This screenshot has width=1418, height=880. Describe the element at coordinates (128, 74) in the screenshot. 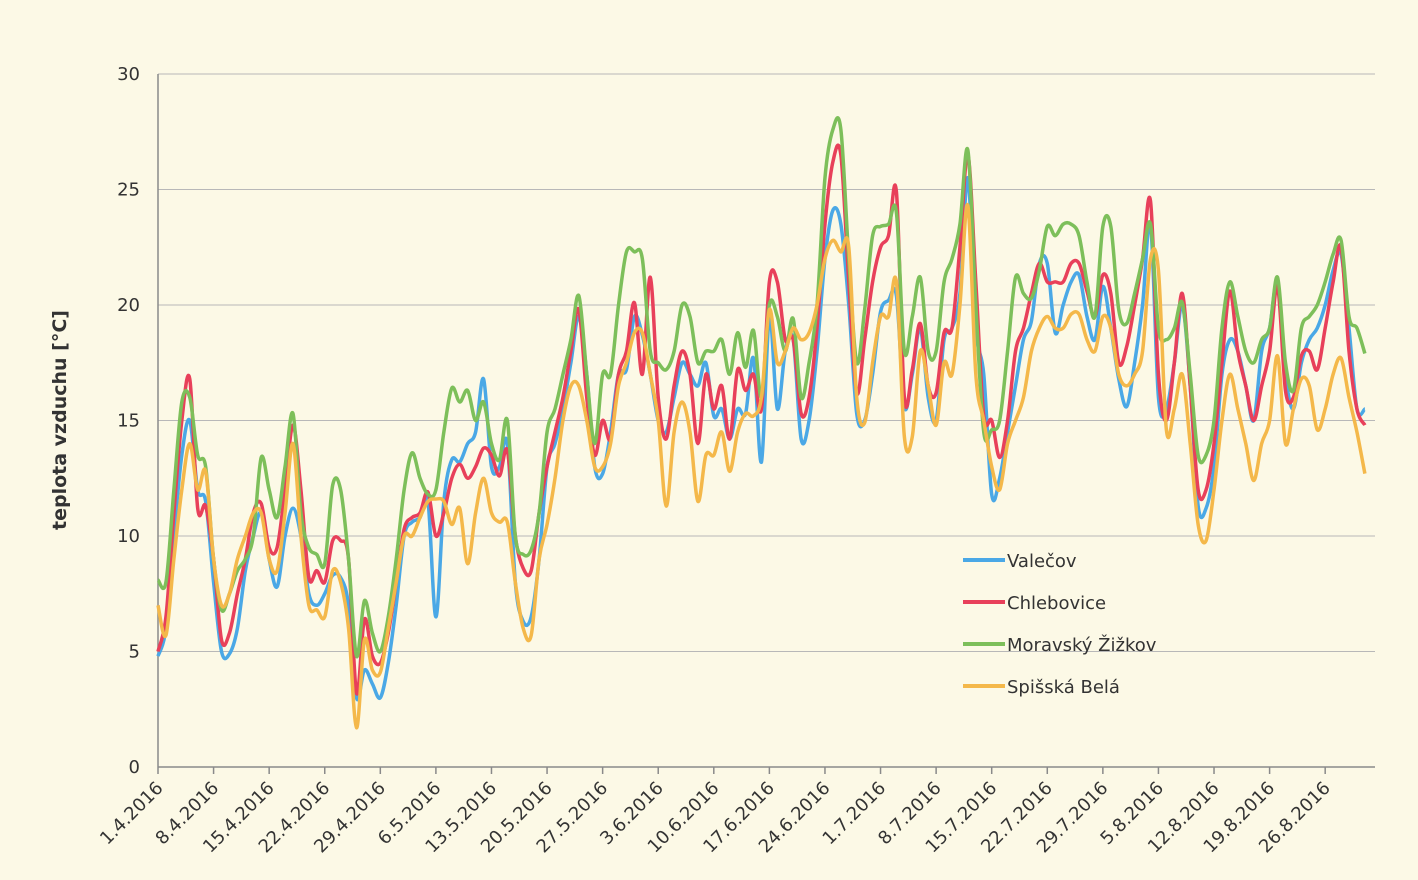

I see `y-tick-label: 30` at that location.